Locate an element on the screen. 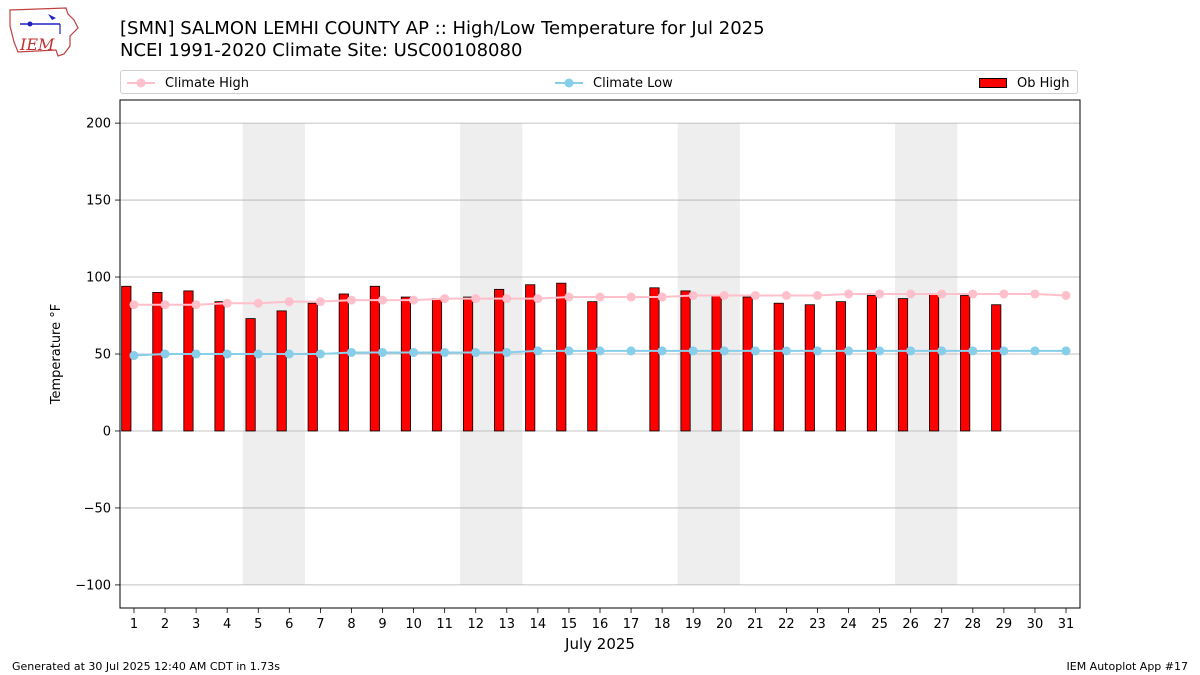 The image size is (1200, 675). climate-high-swatch-icon is located at coordinates (141, 83).